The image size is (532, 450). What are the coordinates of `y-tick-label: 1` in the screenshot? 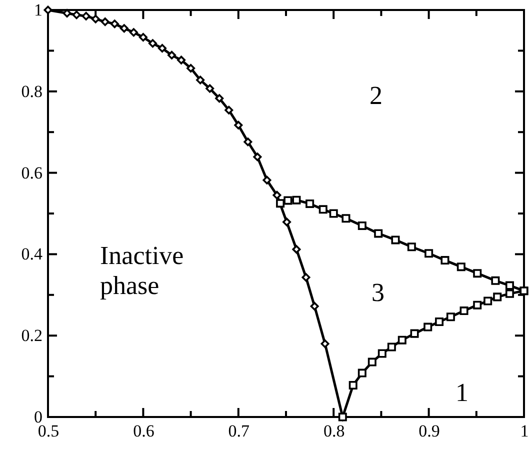 It's located at (38, 10).